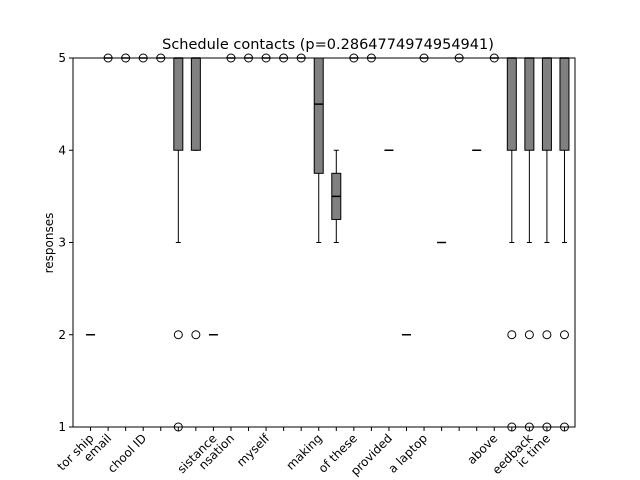  What do you see at coordinates (62, 243) in the screenshot?
I see `y-tick-label: 3` at bounding box center [62, 243].